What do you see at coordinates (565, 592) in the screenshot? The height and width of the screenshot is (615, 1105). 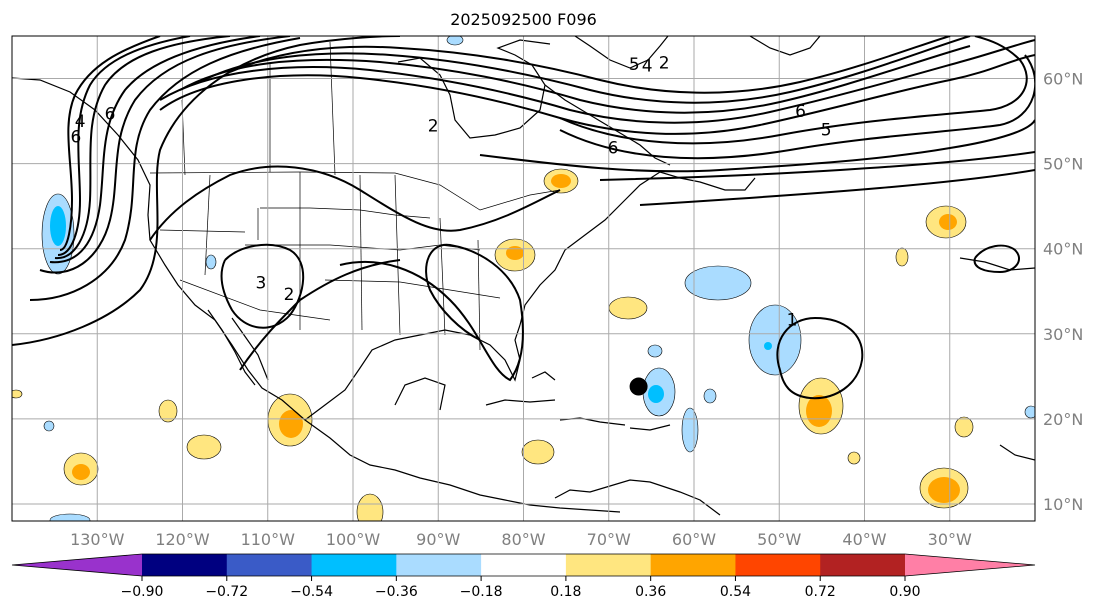 I see `colorbar-tick-label: 0.18` at bounding box center [565, 592].